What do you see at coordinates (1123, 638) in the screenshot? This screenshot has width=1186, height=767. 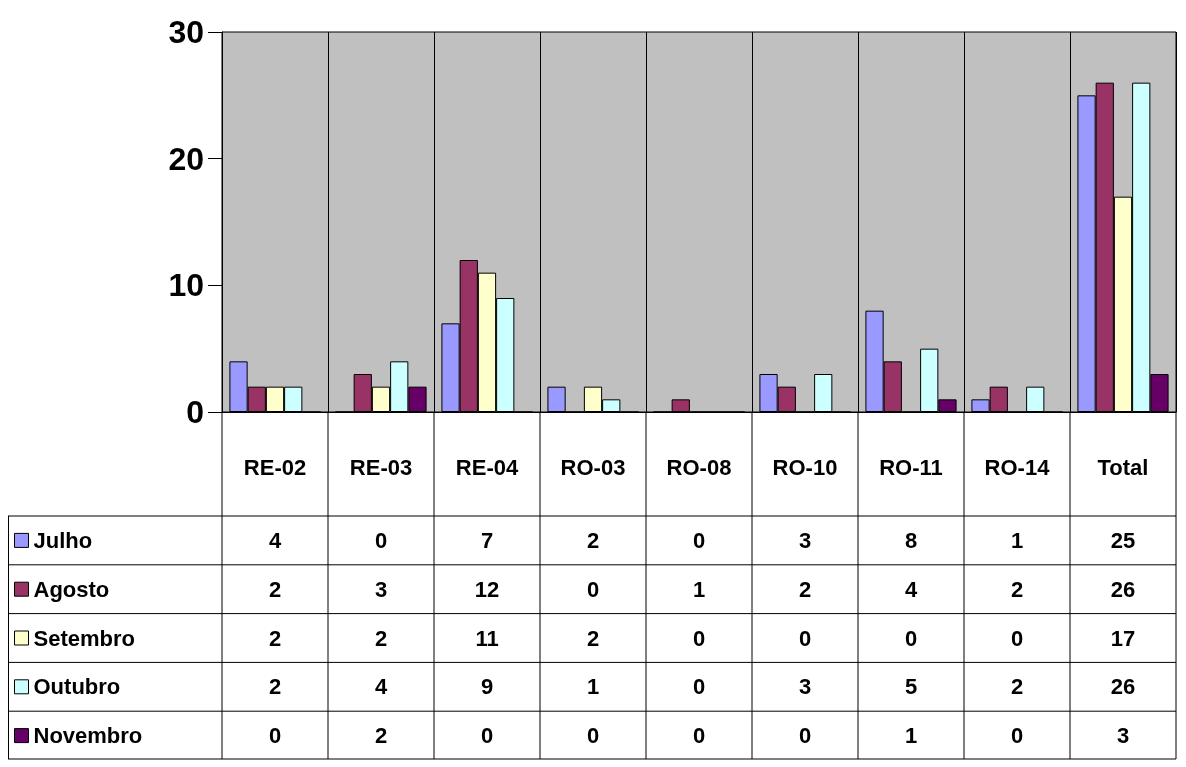 I see `data-label: 17` at bounding box center [1123, 638].